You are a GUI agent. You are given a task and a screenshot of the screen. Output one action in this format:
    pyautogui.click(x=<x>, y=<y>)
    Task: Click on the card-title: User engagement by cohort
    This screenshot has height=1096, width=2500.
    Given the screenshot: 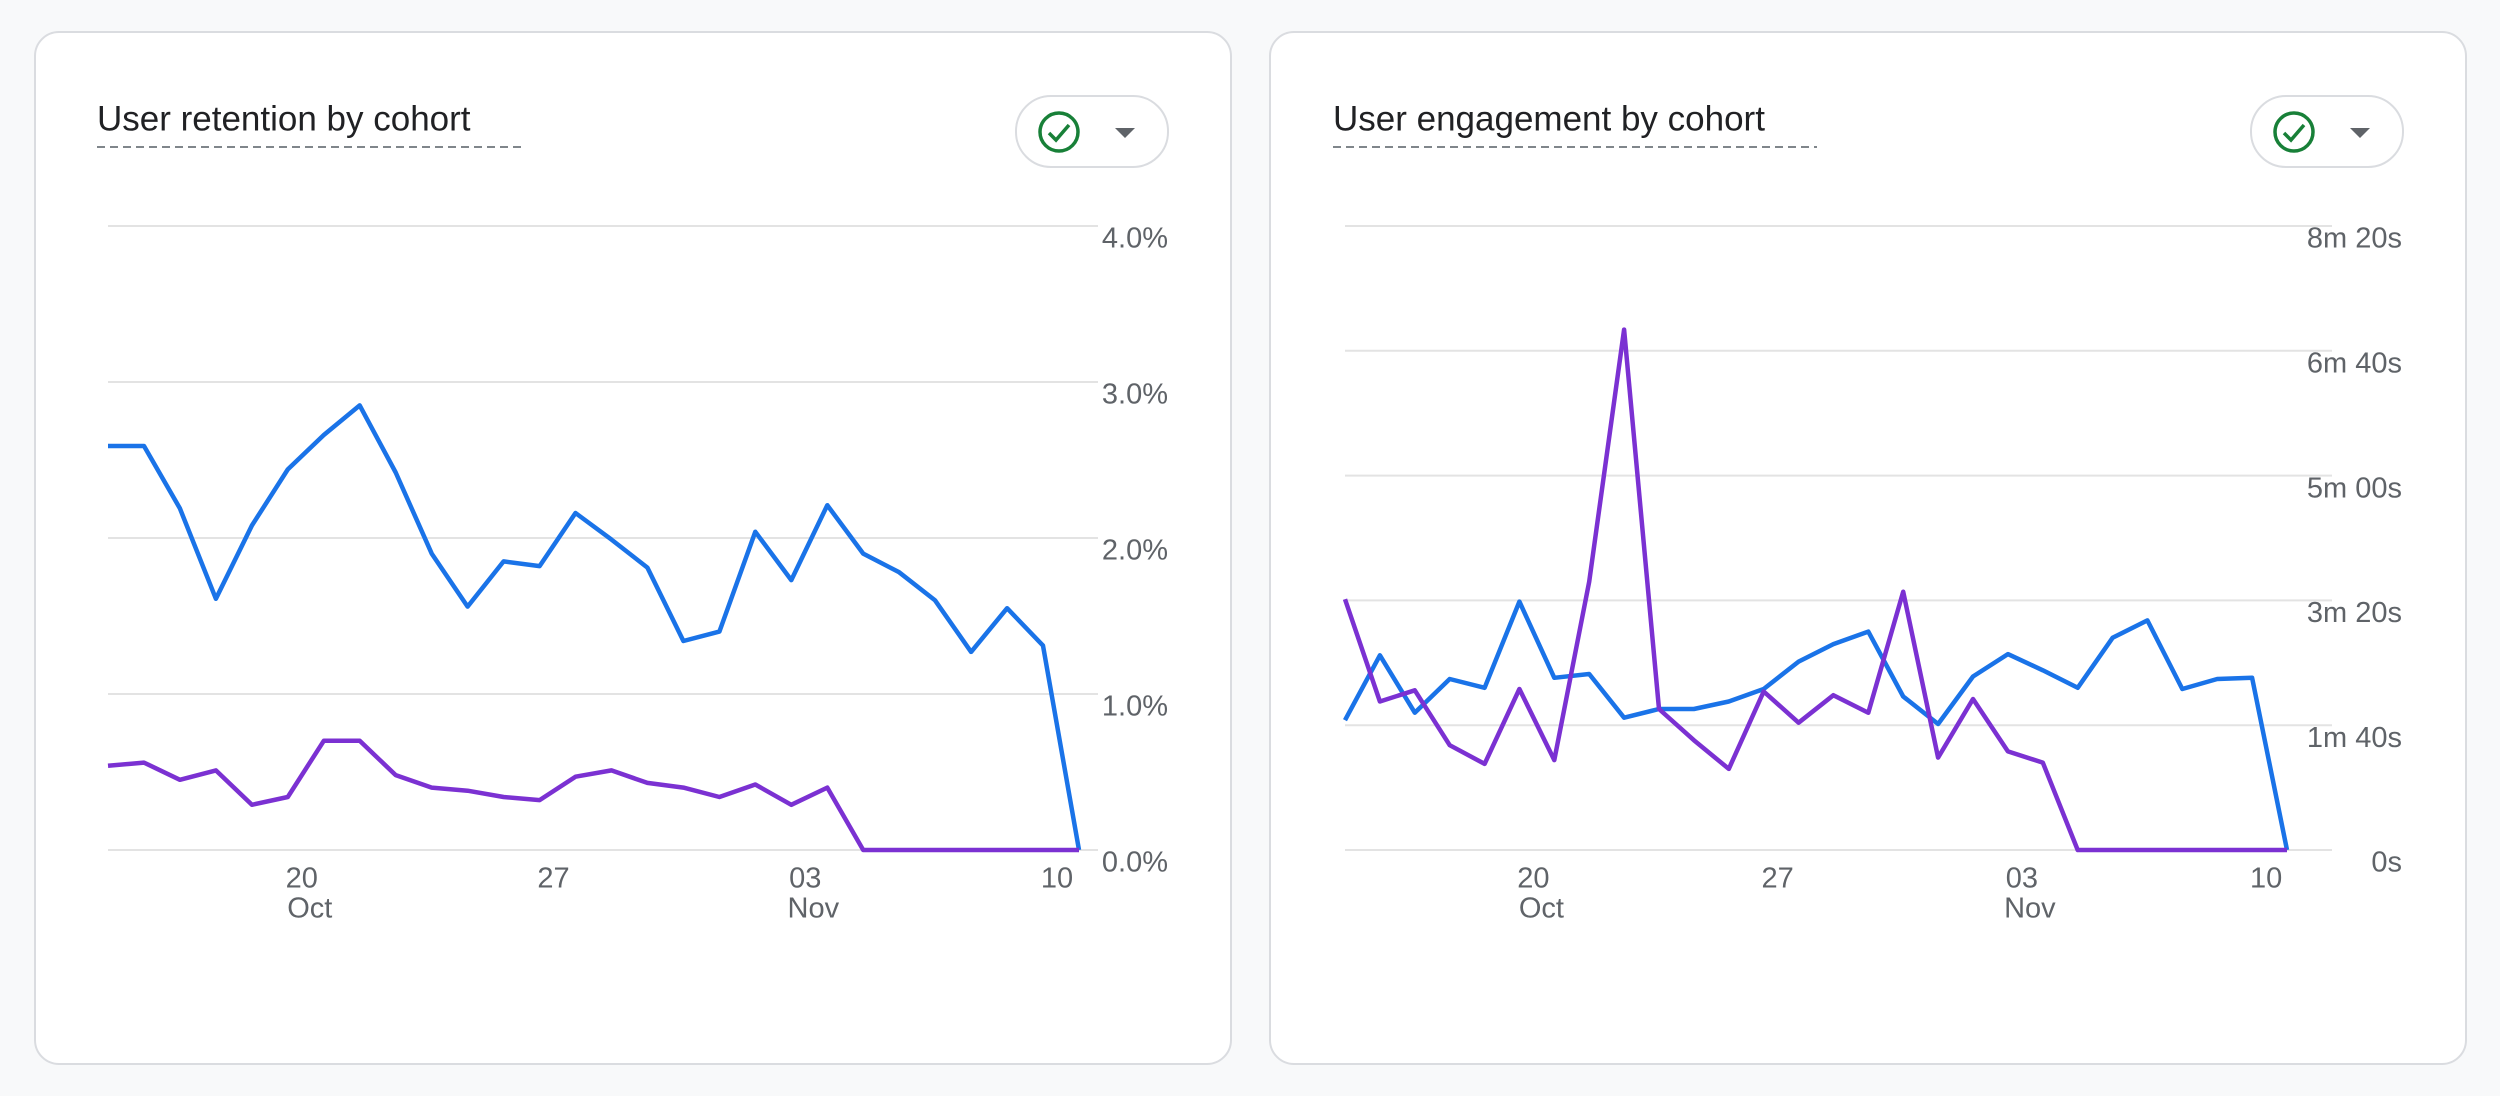 What is the action you would take?
    pyautogui.click(x=1549, y=118)
    